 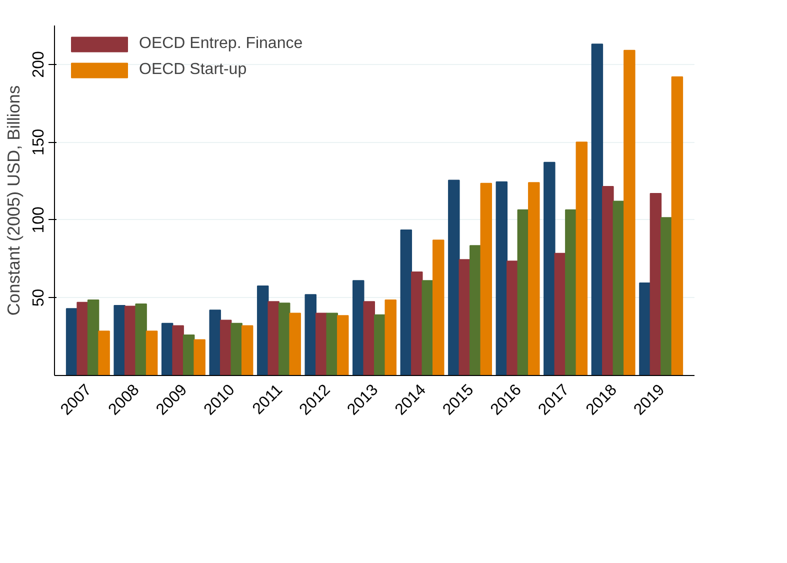 I want to click on y-axis-title: Constant (2005) USD, Billions, so click(x=14, y=200).